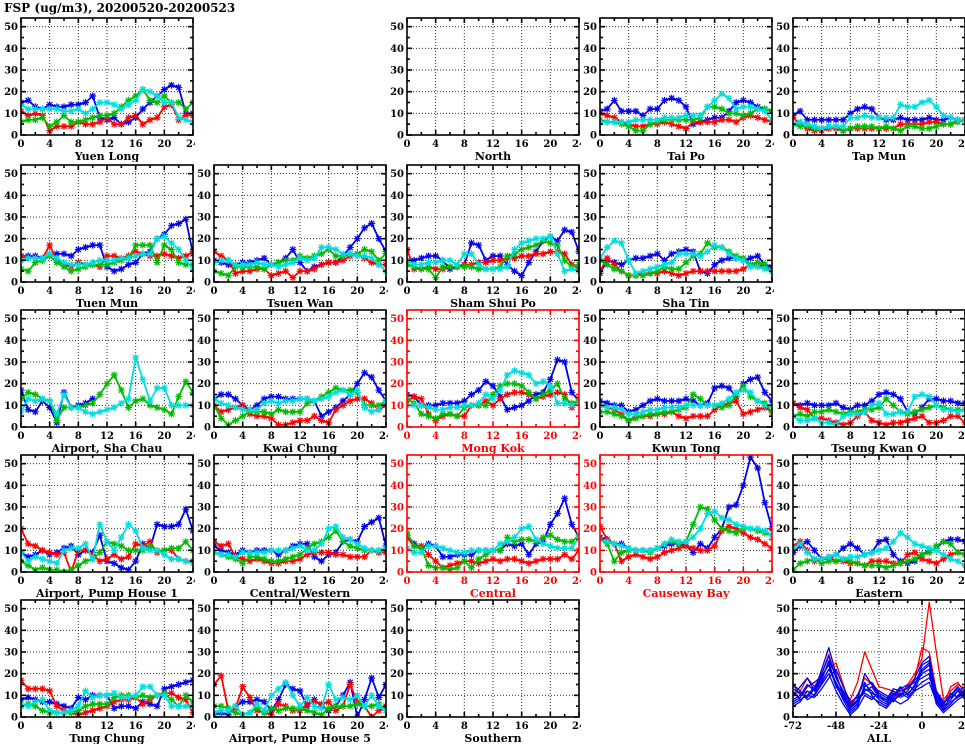 The height and width of the screenshot is (755, 965). I want to click on chart-tuen-mun: 0 10 20 30 40 50 0 4 8 12 16 20 24 Tuen Mun, so click(98, 235).